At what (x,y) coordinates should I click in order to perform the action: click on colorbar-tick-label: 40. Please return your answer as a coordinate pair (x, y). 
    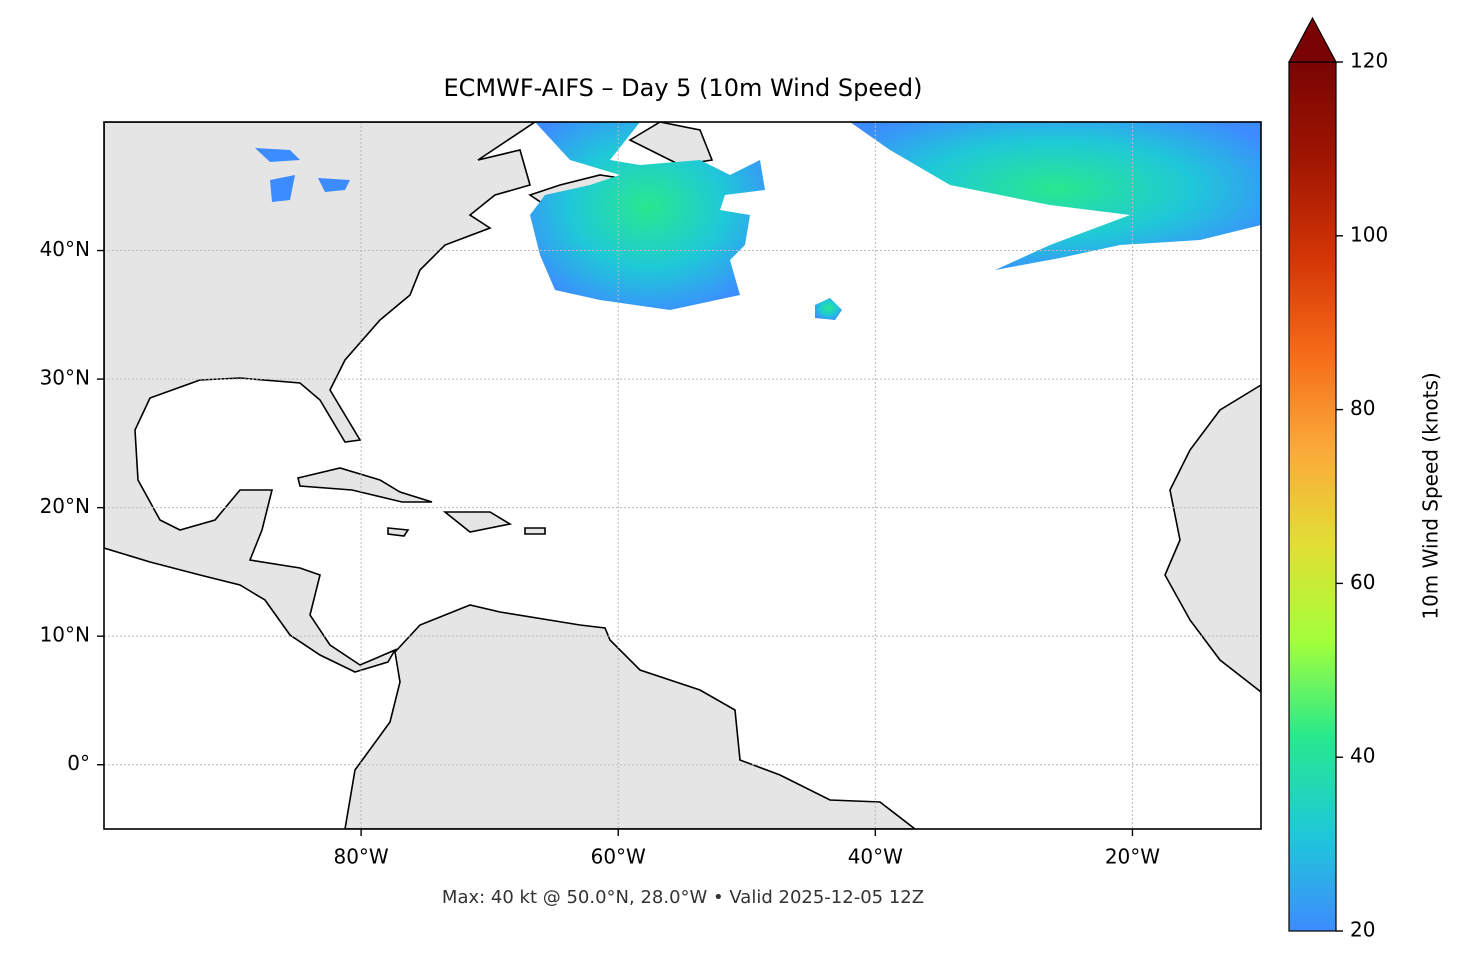
    Looking at the image, I should click on (1362, 756).